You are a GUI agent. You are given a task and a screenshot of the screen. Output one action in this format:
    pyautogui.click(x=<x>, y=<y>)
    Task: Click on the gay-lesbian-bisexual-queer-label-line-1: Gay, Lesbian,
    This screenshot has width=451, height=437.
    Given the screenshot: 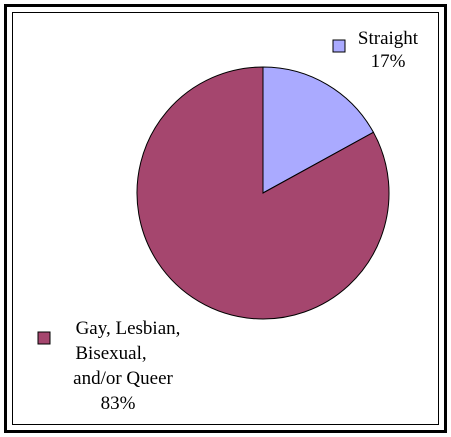 What is the action you would take?
    pyautogui.click(x=128, y=328)
    